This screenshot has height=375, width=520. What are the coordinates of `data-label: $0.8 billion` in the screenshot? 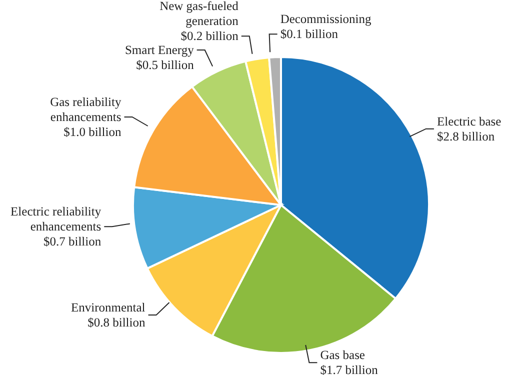 It's located at (117, 322).